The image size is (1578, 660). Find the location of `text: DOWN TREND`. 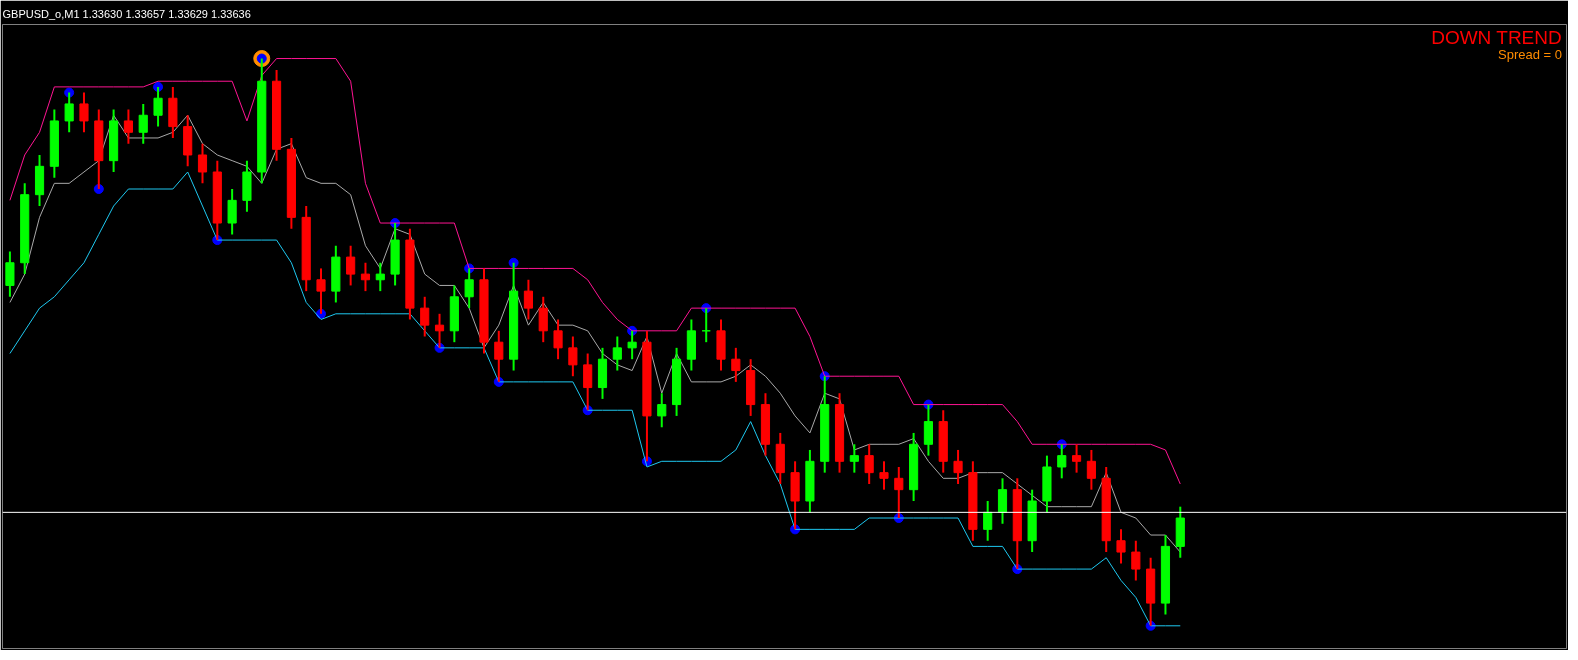

text: DOWN TREND is located at coordinates (1496, 38).